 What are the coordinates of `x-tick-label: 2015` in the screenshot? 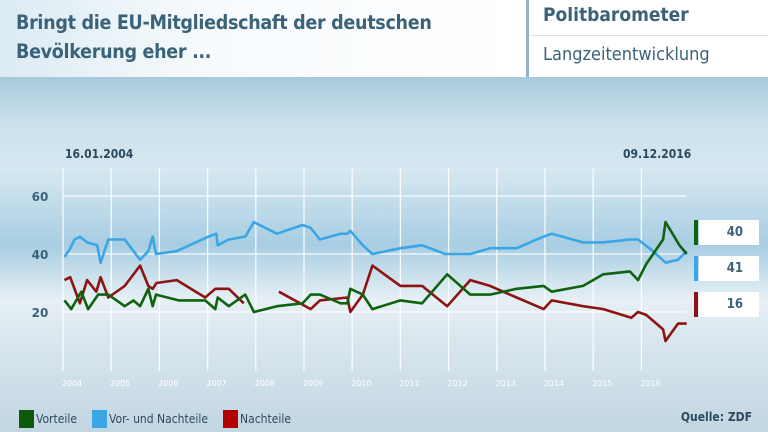 It's located at (602, 383).